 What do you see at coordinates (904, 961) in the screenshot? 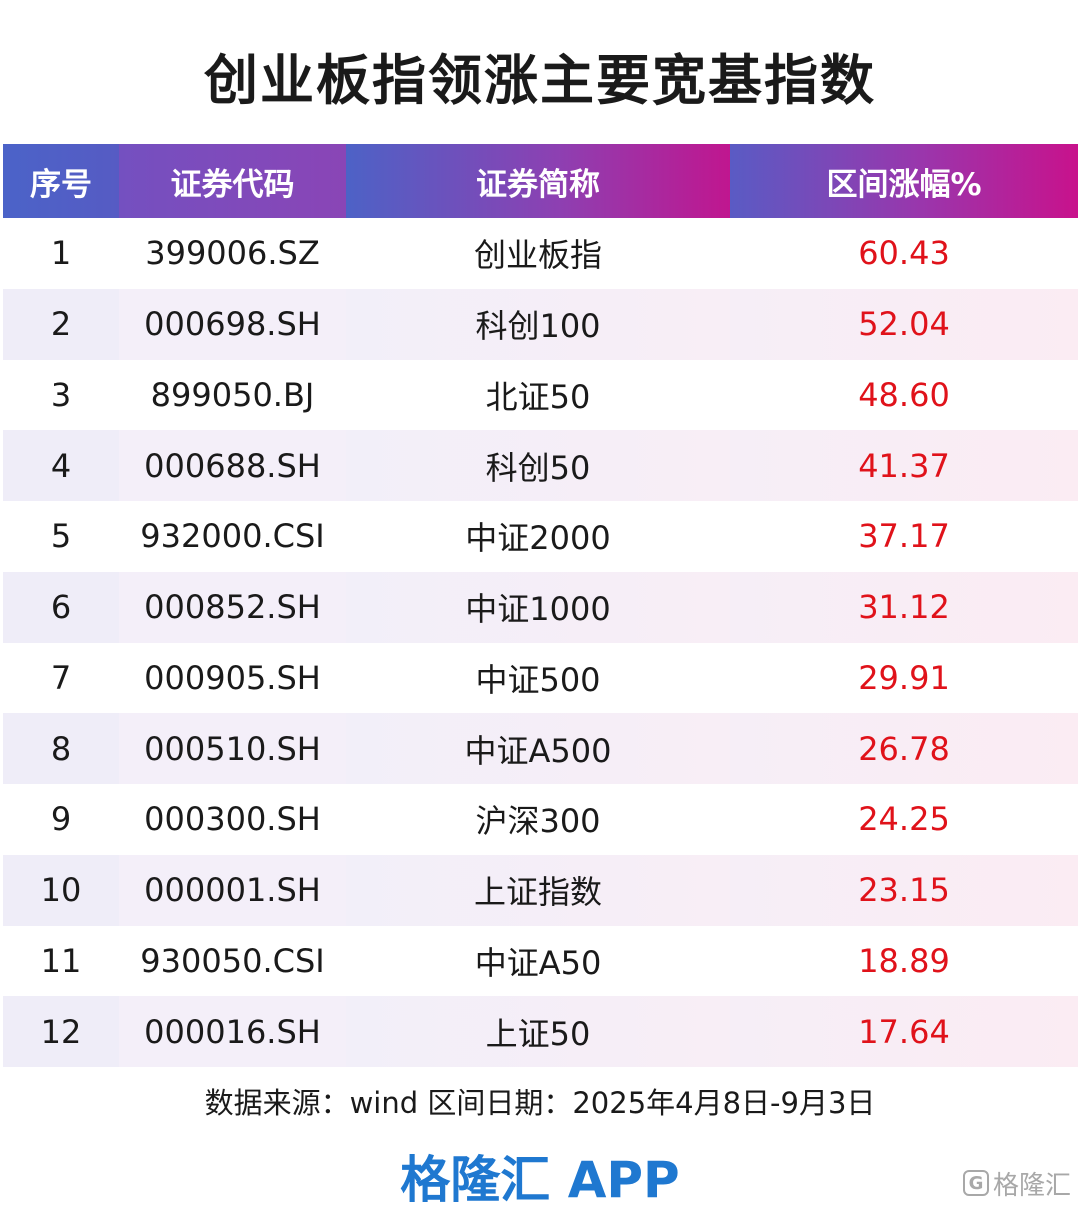
I see `row-change: 18.89` at bounding box center [904, 961].